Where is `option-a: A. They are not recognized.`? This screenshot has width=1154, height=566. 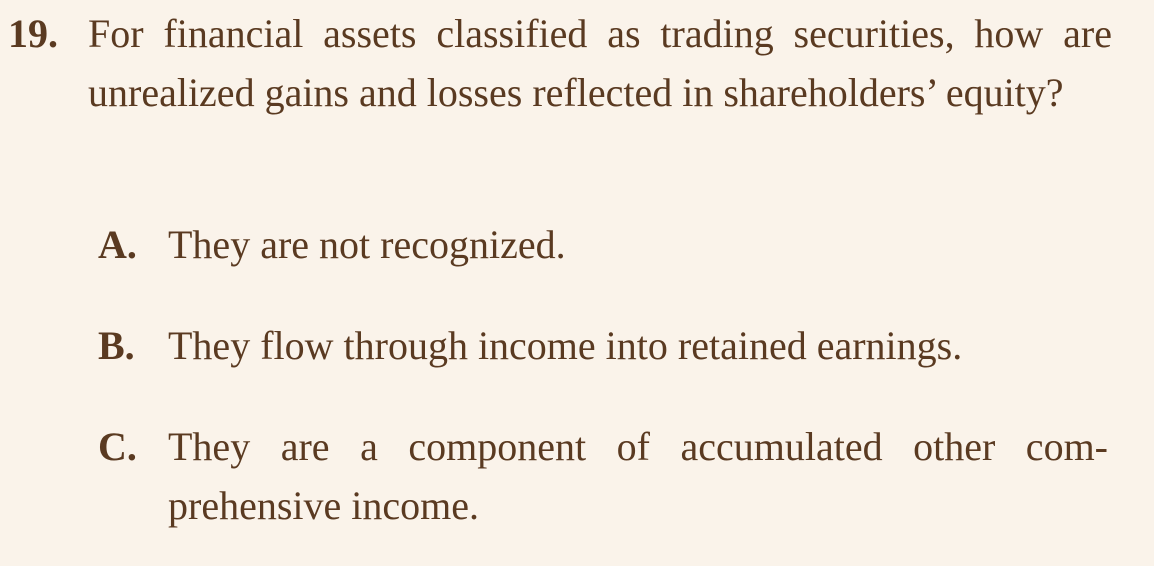
option-a: A. They are not recognized. is located at coordinates (603, 244).